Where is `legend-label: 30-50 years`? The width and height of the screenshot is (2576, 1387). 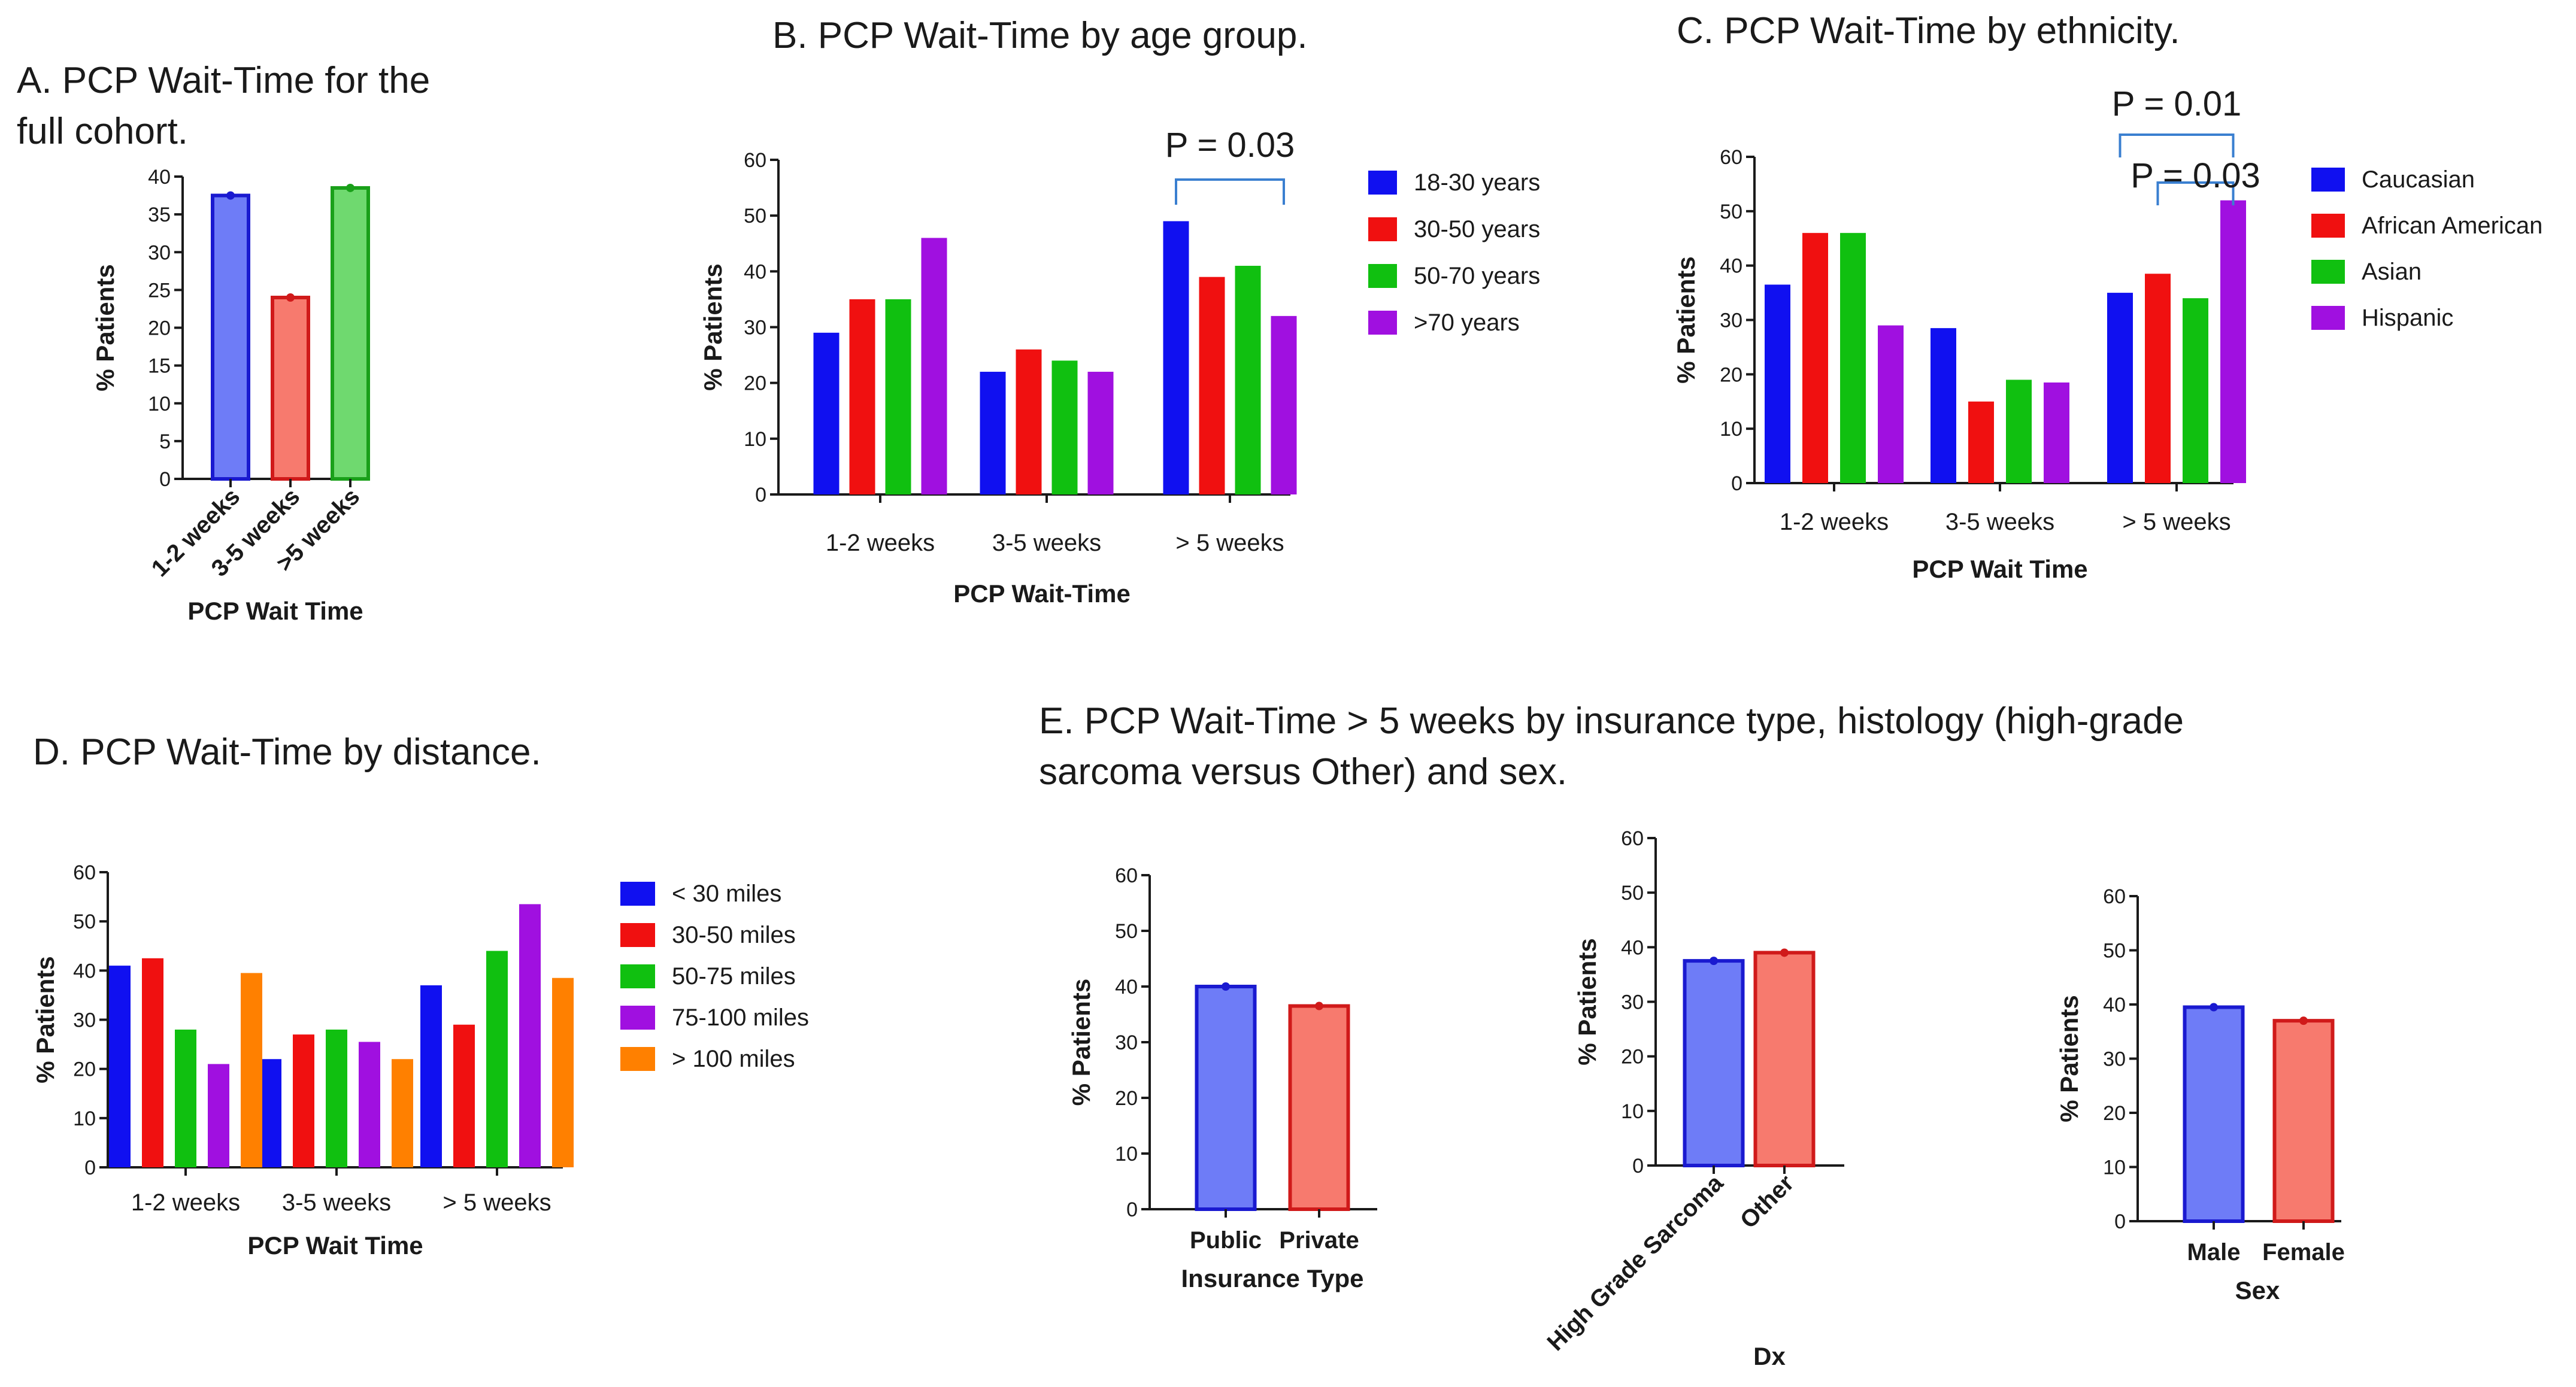
legend-label: 30-50 years is located at coordinates (1477, 229).